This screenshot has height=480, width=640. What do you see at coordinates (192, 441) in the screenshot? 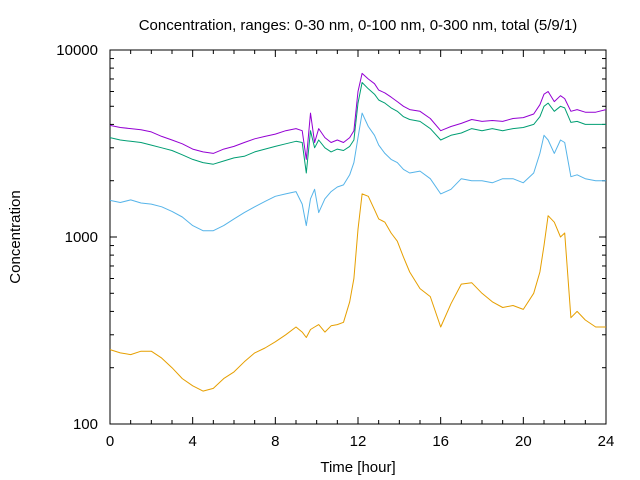
I see `x-tick-label: 4` at bounding box center [192, 441].